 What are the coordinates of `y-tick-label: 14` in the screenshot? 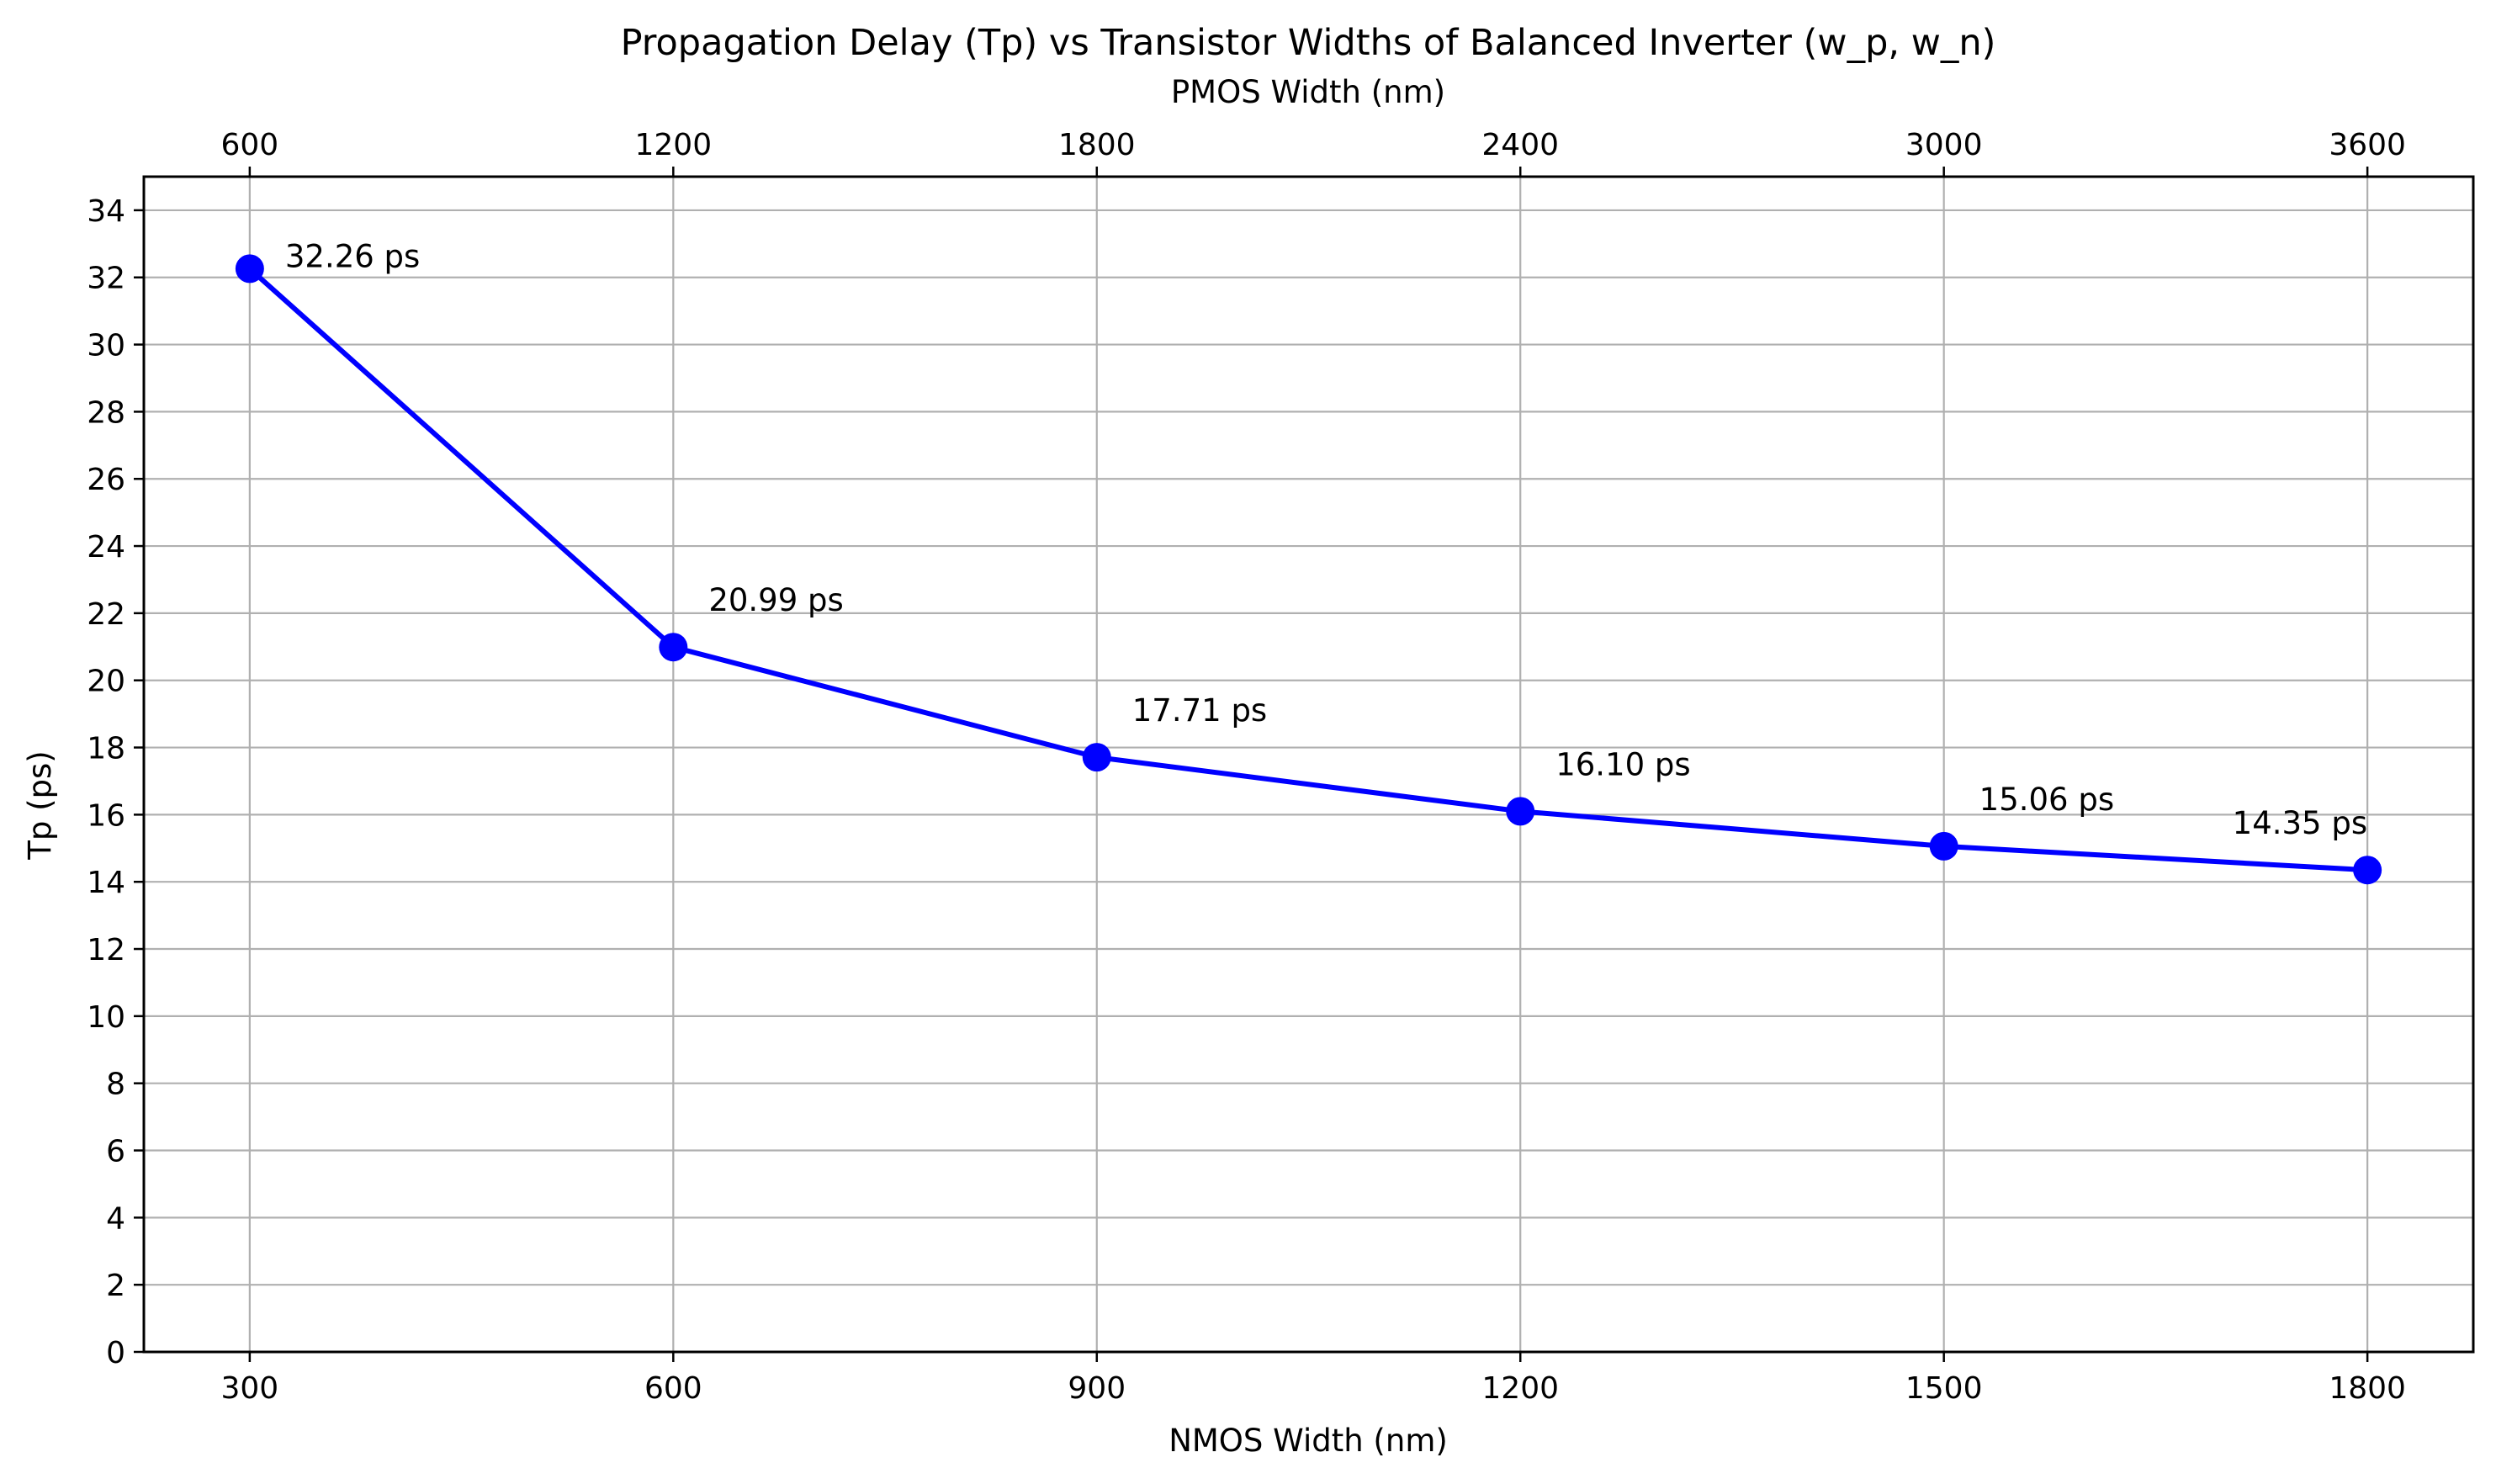 It's located at (106, 883).